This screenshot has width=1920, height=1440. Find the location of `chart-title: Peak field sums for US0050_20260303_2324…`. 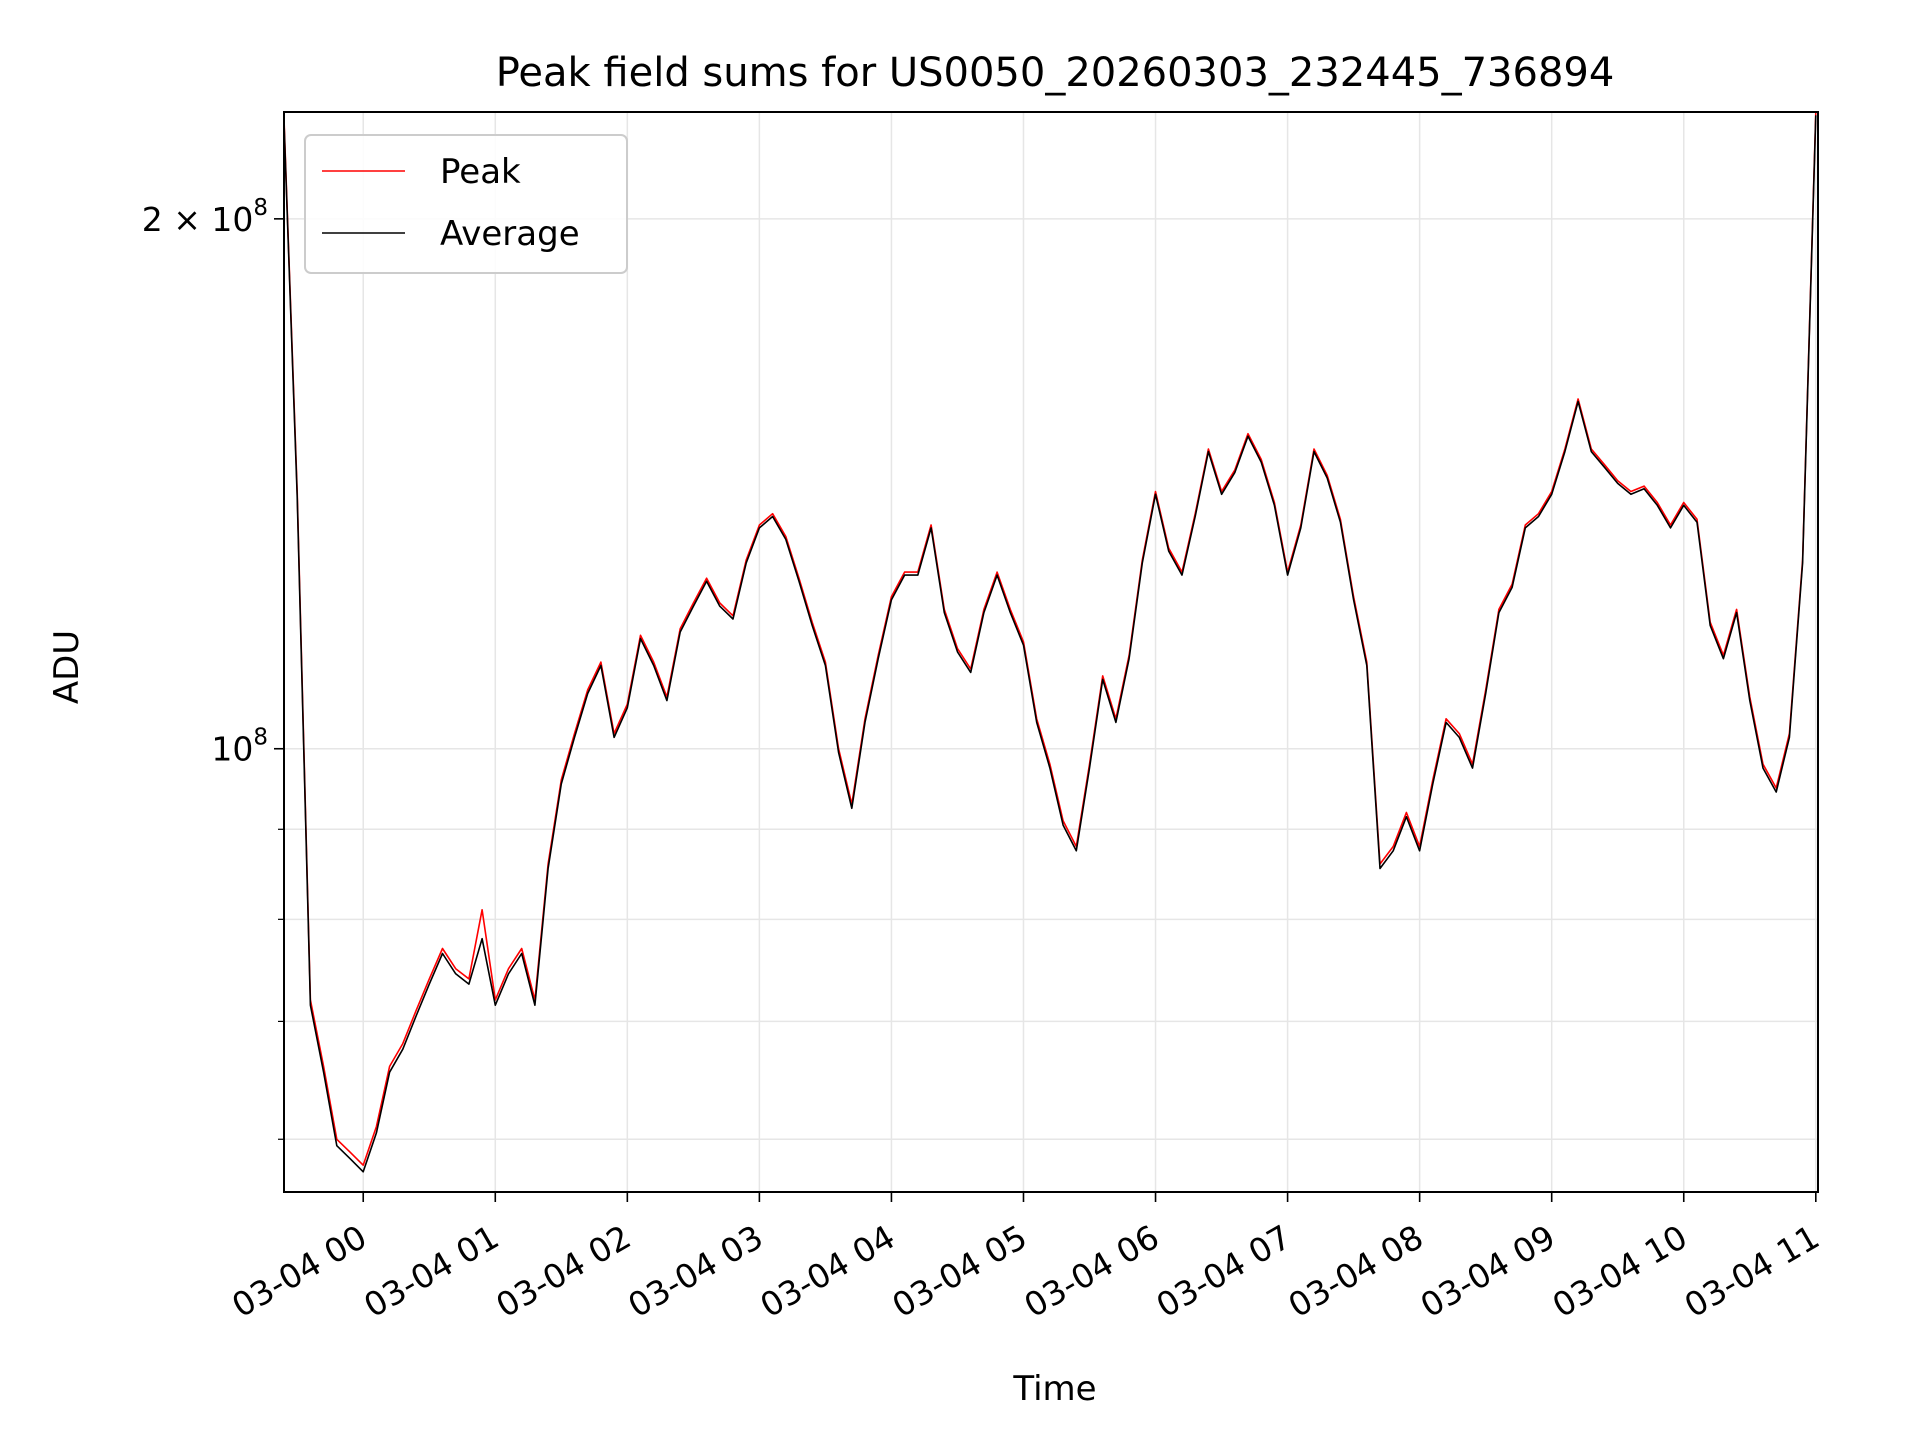

chart-title: Peak field sums for US0050_20260303_2324… is located at coordinates (1055, 73).